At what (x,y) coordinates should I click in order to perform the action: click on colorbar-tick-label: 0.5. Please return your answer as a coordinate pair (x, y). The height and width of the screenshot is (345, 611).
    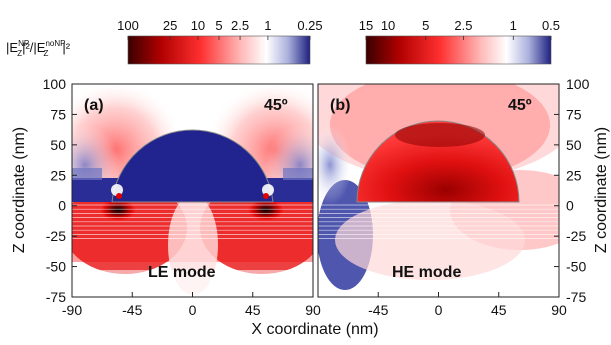
    Looking at the image, I should click on (551, 25).